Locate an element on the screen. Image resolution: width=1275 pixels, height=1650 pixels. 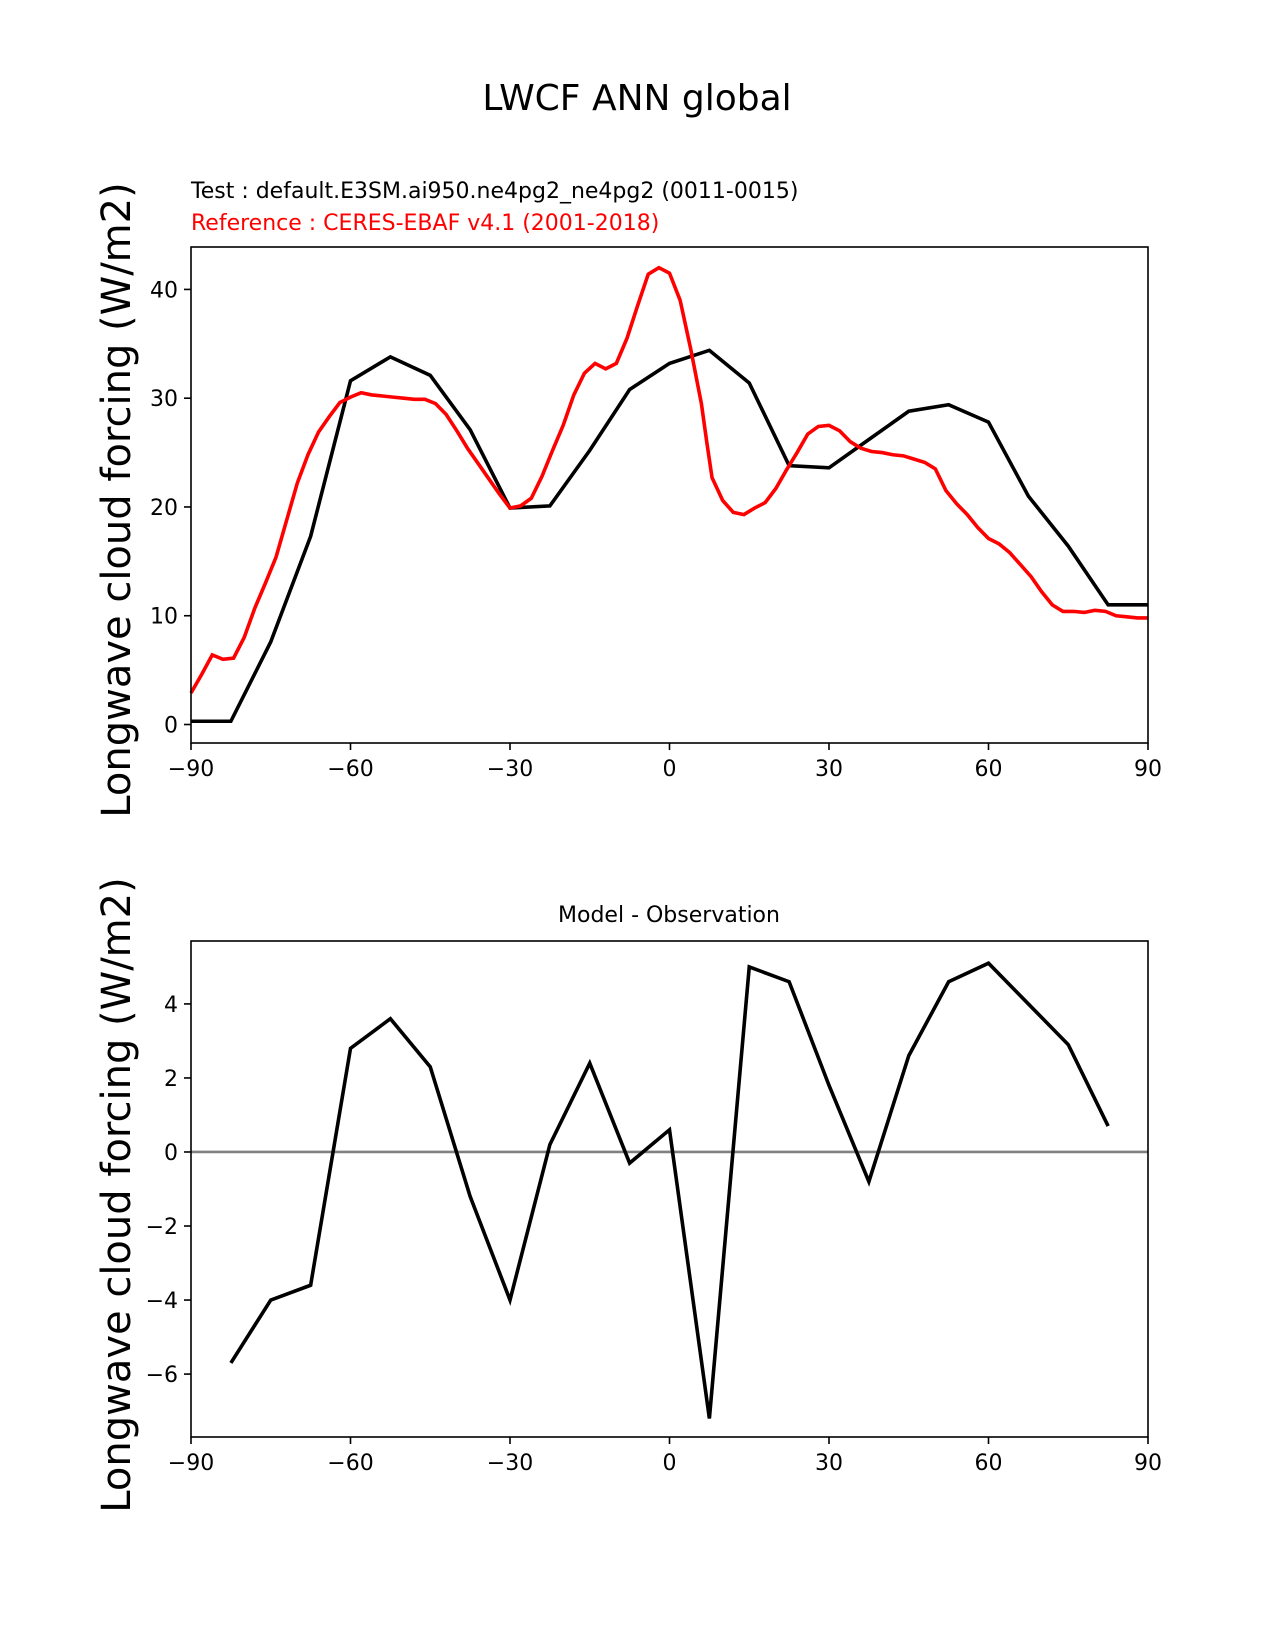
y-tick-label: 40 is located at coordinates (164, 290).